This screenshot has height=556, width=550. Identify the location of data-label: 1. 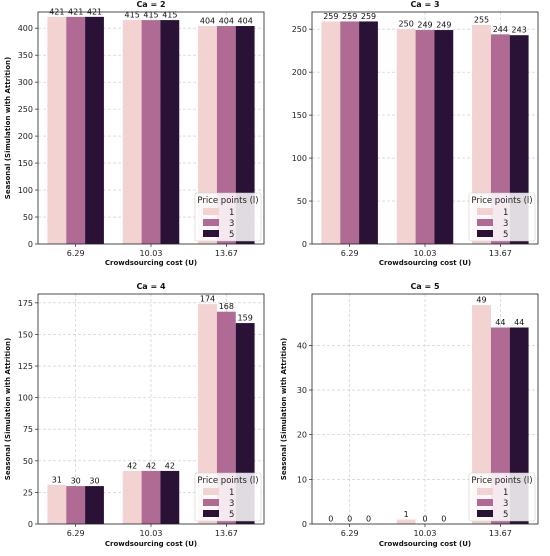
(406, 514).